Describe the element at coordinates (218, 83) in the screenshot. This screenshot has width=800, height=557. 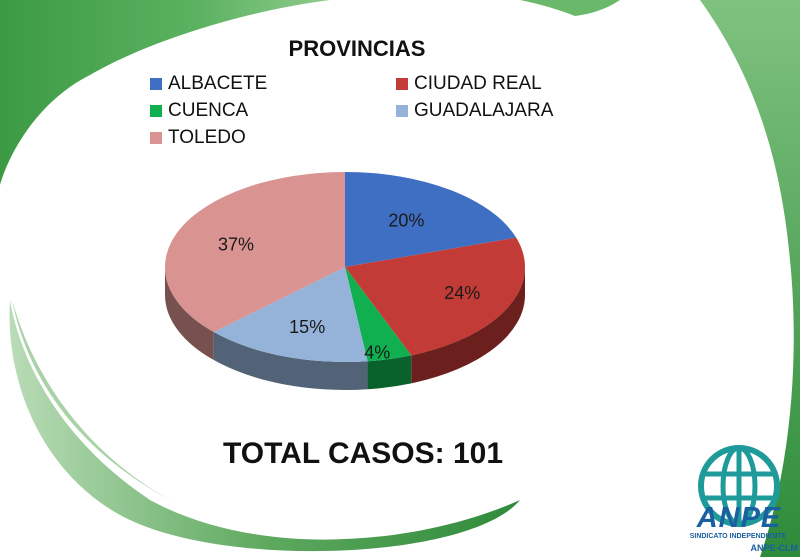
I see `legend-label: ALBACETE` at that location.